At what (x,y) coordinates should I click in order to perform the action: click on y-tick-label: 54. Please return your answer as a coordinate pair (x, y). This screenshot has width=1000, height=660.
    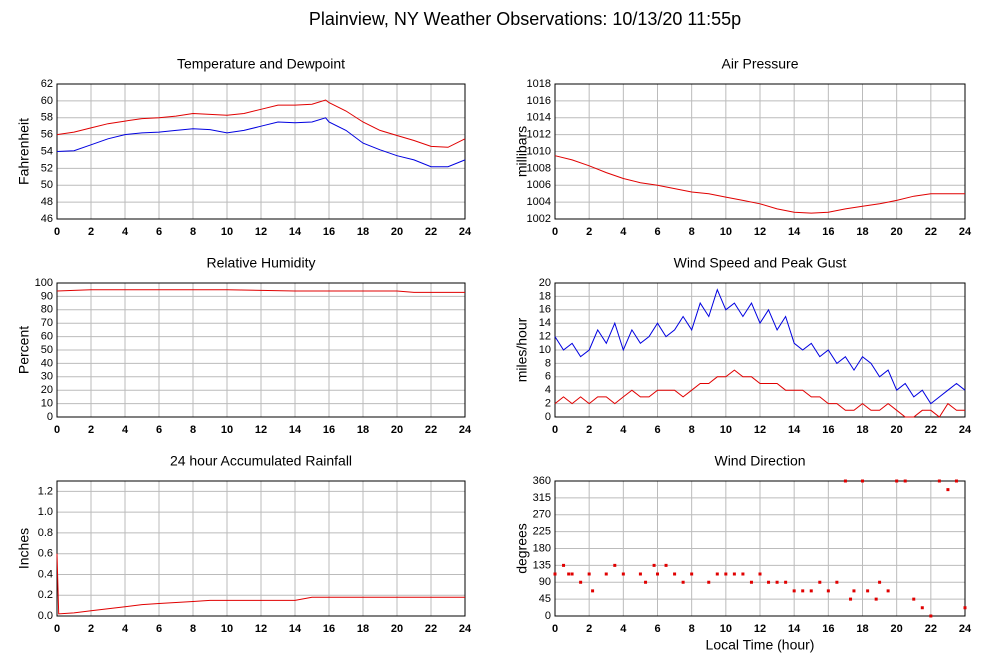
    Looking at the image, I should click on (47, 151).